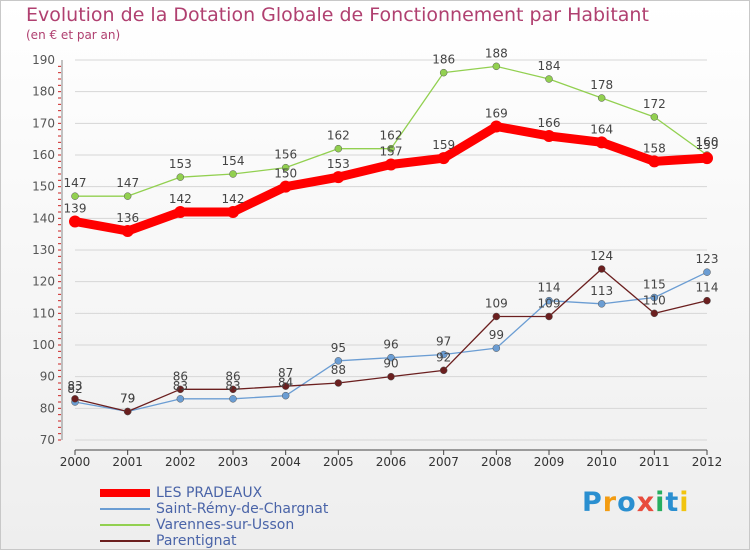  What do you see at coordinates (43, 313) in the screenshot?
I see `y-tick-label: 110` at bounding box center [43, 313].